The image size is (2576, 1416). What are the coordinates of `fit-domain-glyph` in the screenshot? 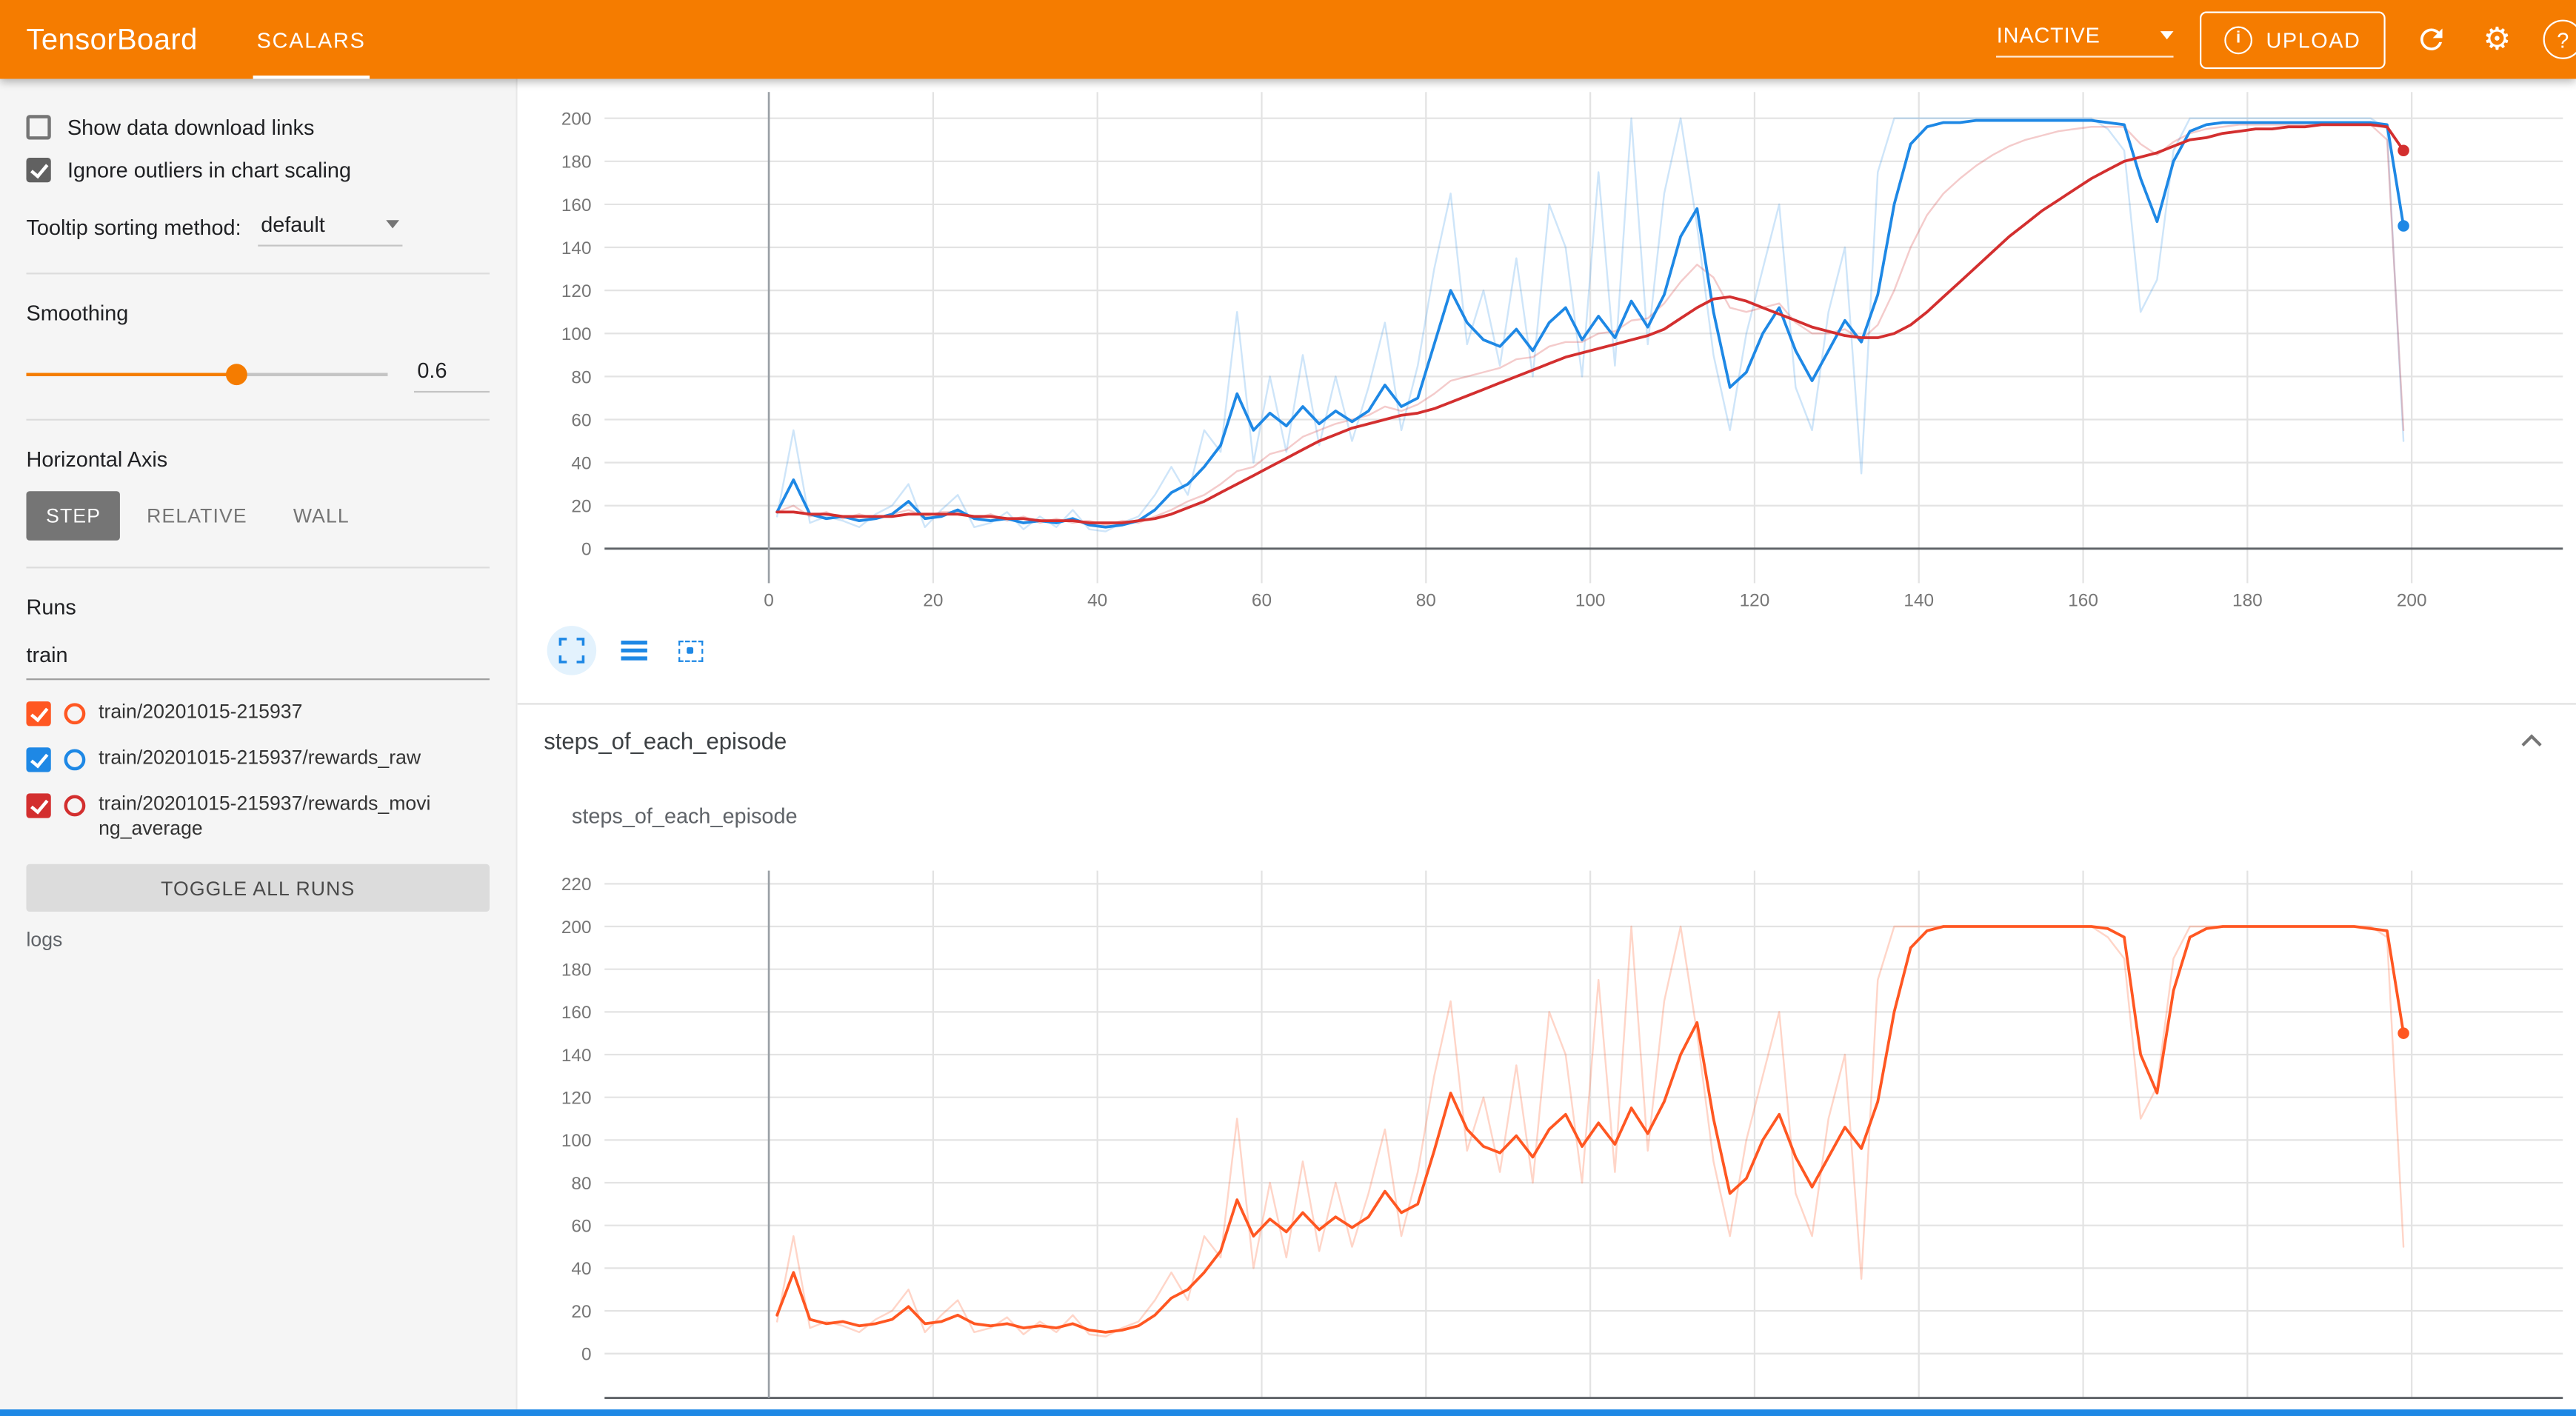 It's located at (690, 650).